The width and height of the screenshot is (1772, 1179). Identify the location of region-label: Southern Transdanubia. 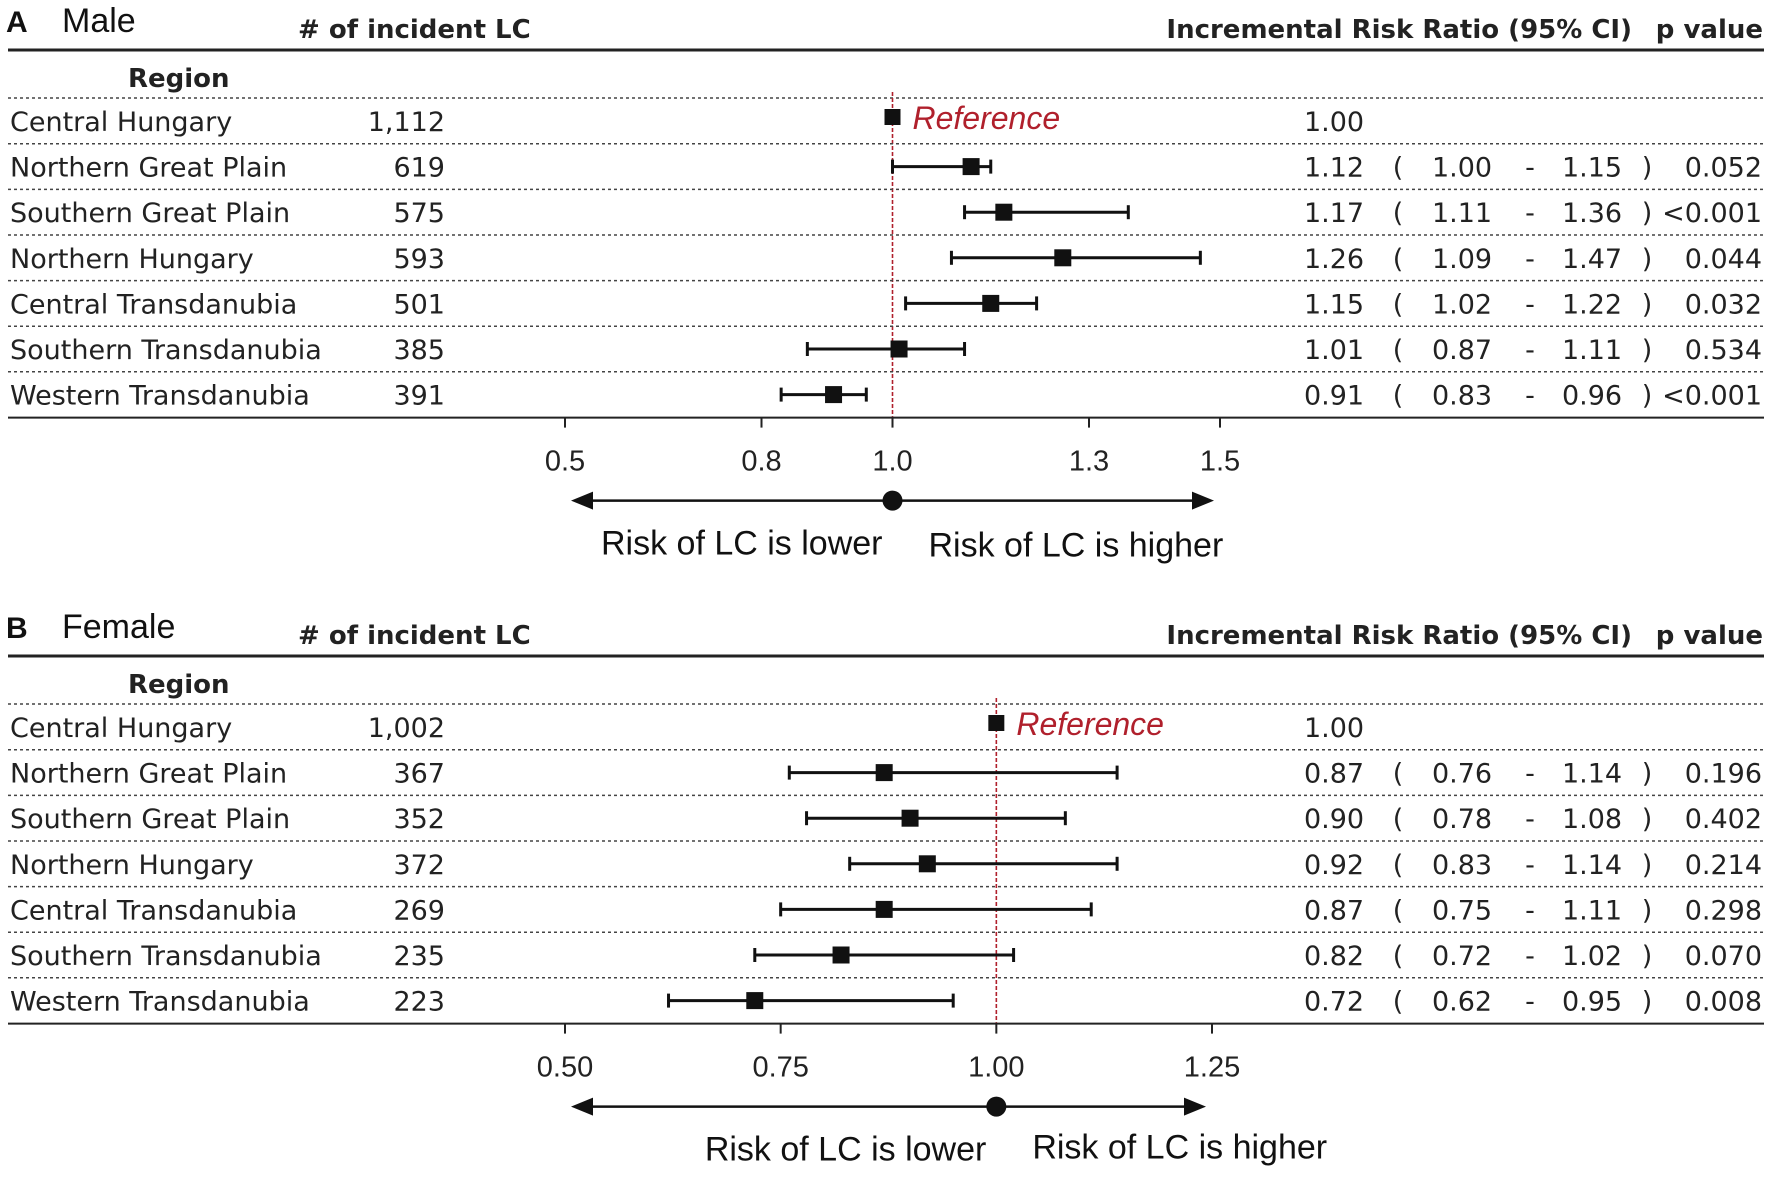
(166, 350).